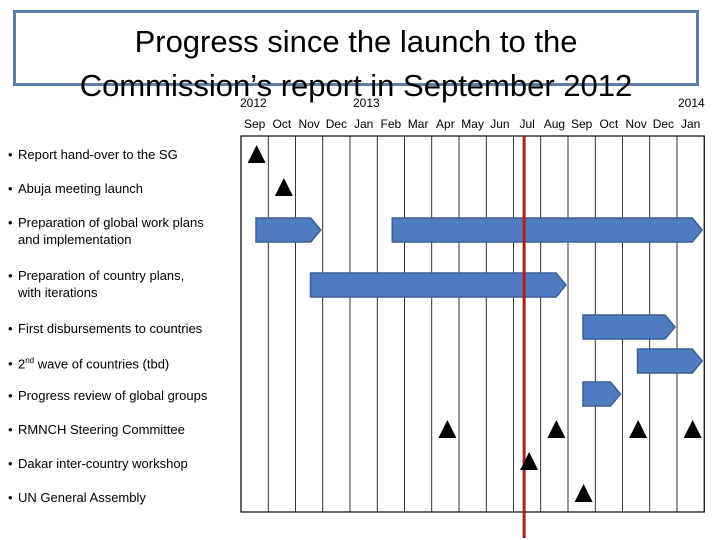 The image size is (720, 540). What do you see at coordinates (472, 124) in the screenshot?
I see `month-label: May` at bounding box center [472, 124].